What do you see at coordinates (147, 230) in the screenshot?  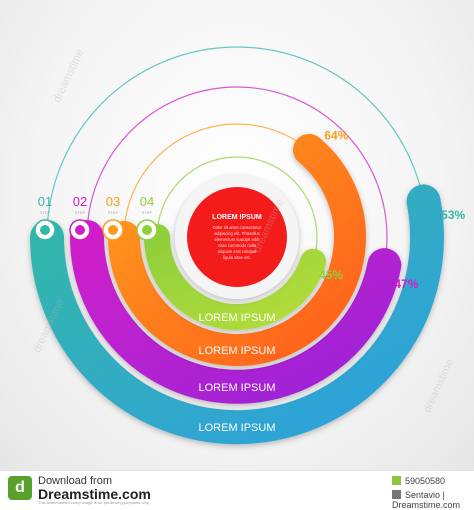 I see `pie-chart-icon-glyph` at bounding box center [147, 230].